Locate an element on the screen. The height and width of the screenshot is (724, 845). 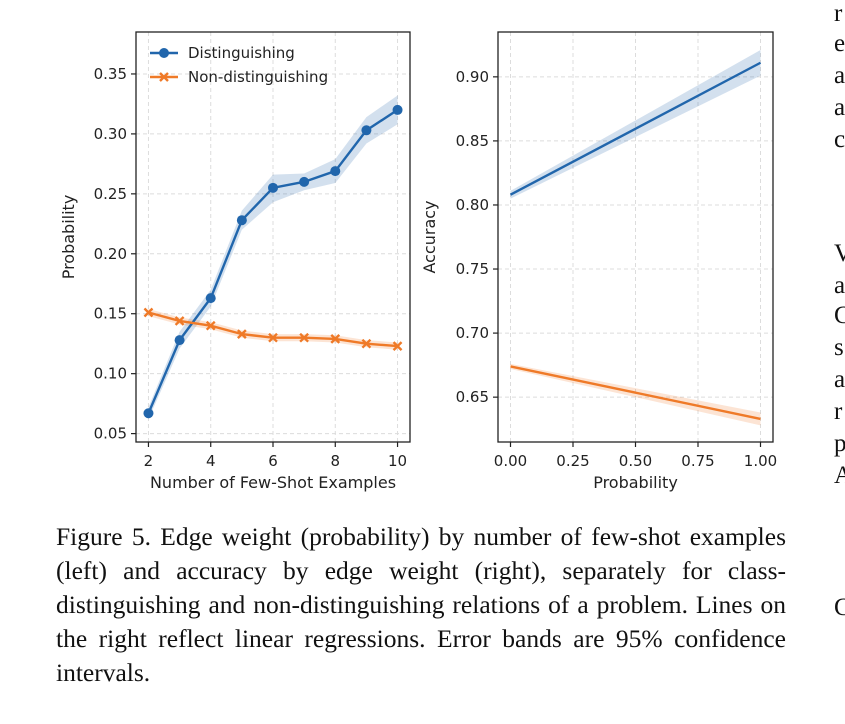
legend-label-0: Distinguishing is located at coordinates (241, 53).